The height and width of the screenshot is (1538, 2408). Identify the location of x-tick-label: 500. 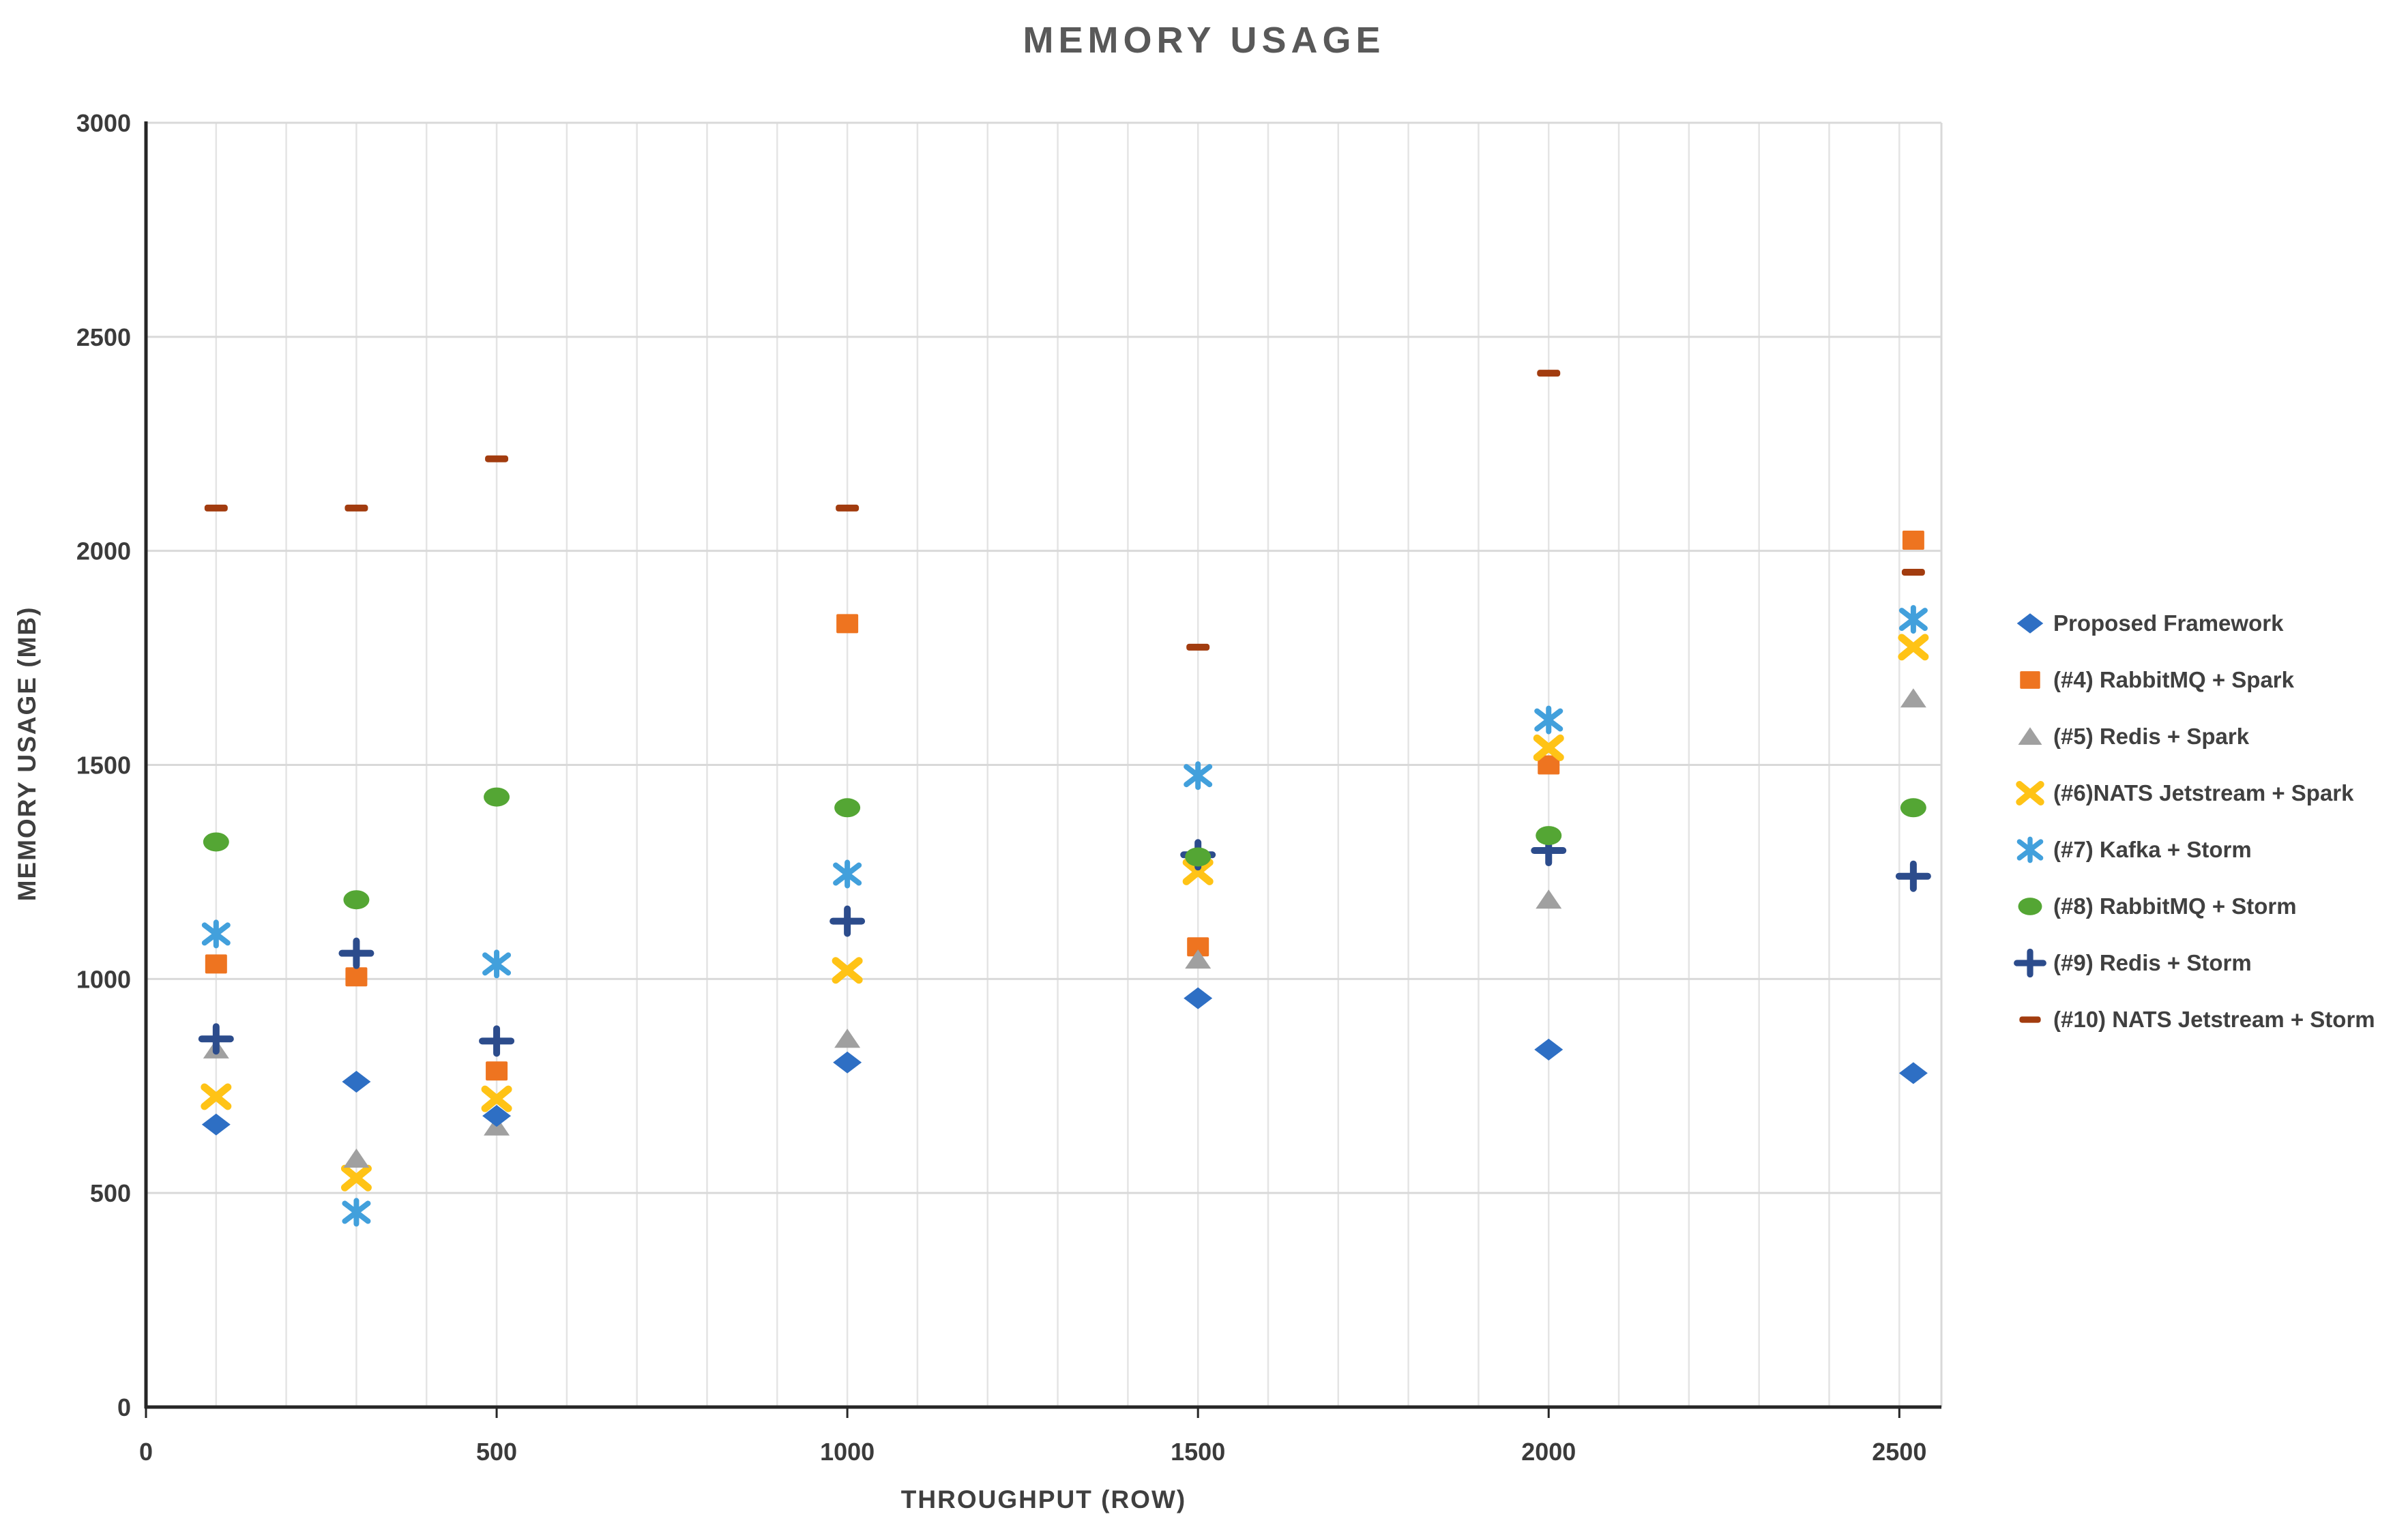
(496, 1452).